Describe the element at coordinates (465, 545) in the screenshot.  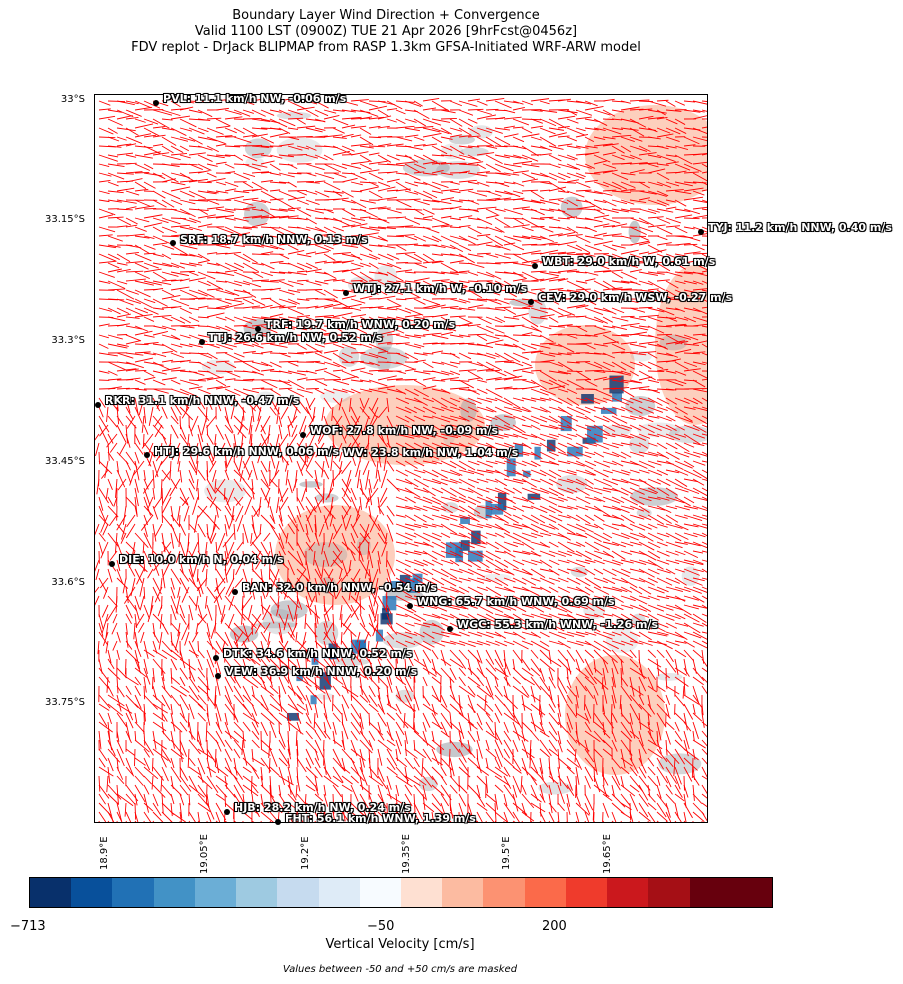
I see `downdraft-patch` at that location.